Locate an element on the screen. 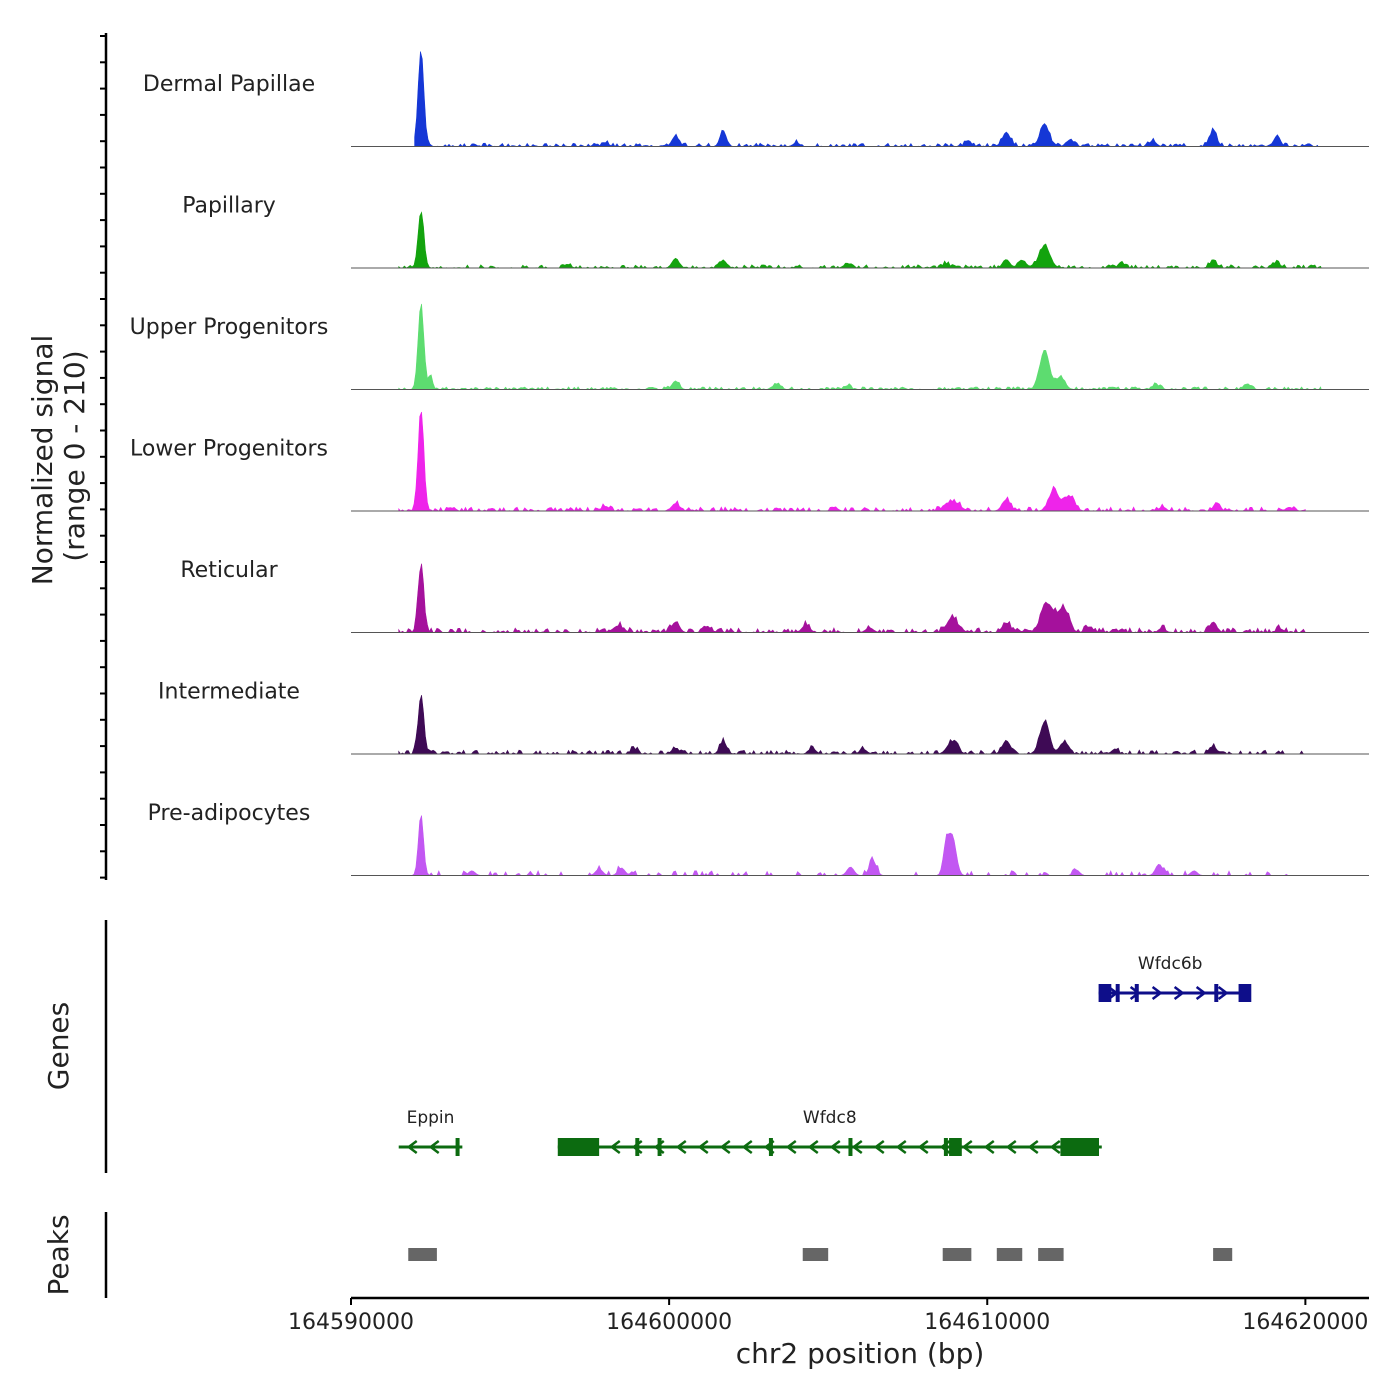 The height and width of the screenshot is (1400, 1400). x-tick-label: 164590000 is located at coordinates (351, 1322).